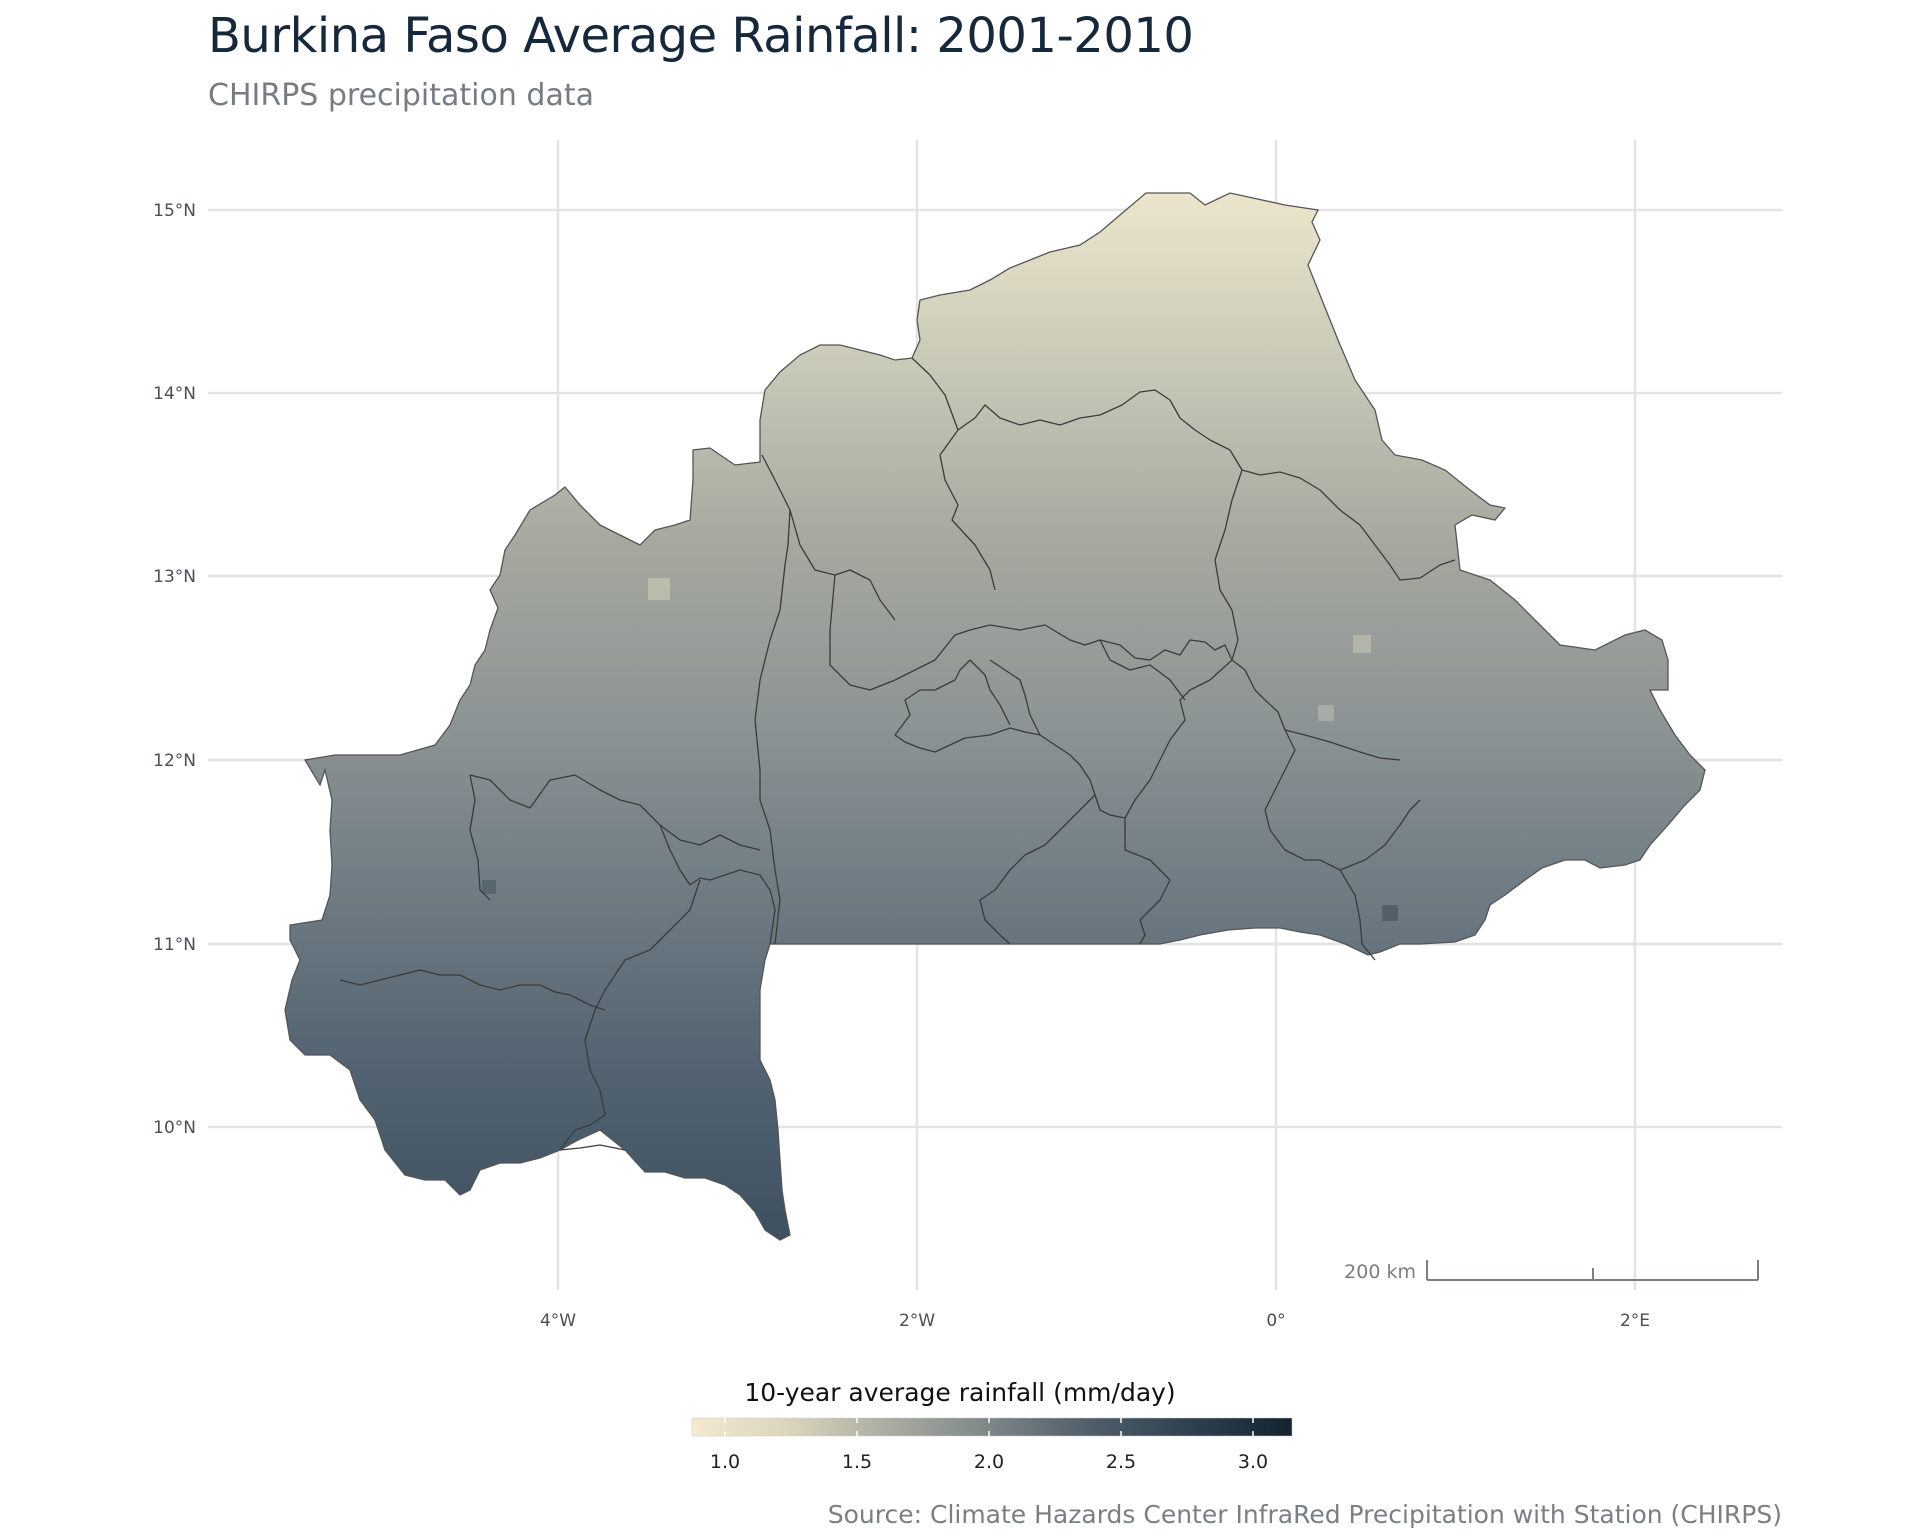  What do you see at coordinates (174, 211) in the screenshot?
I see `y-tick-label: 15°N` at bounding box center [174, 211].